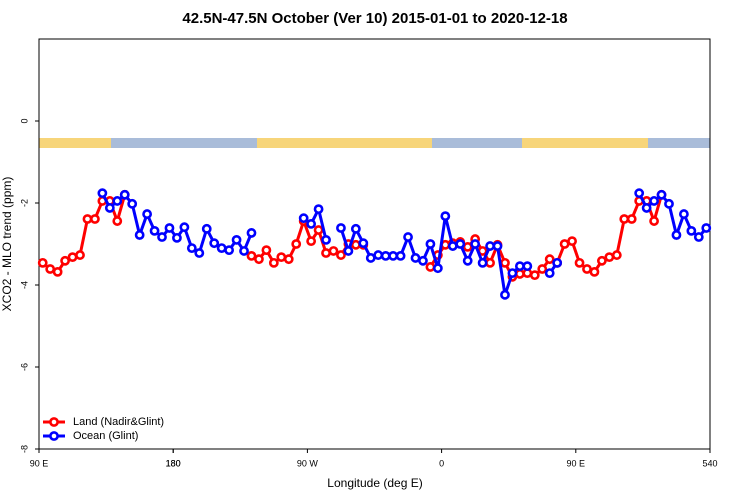 This screenshot has height=500, width=750. What do you see at coordinates (173, 463) in the screenshot?
I see `x-tick-label: 180` at bounding box center [173, 463].